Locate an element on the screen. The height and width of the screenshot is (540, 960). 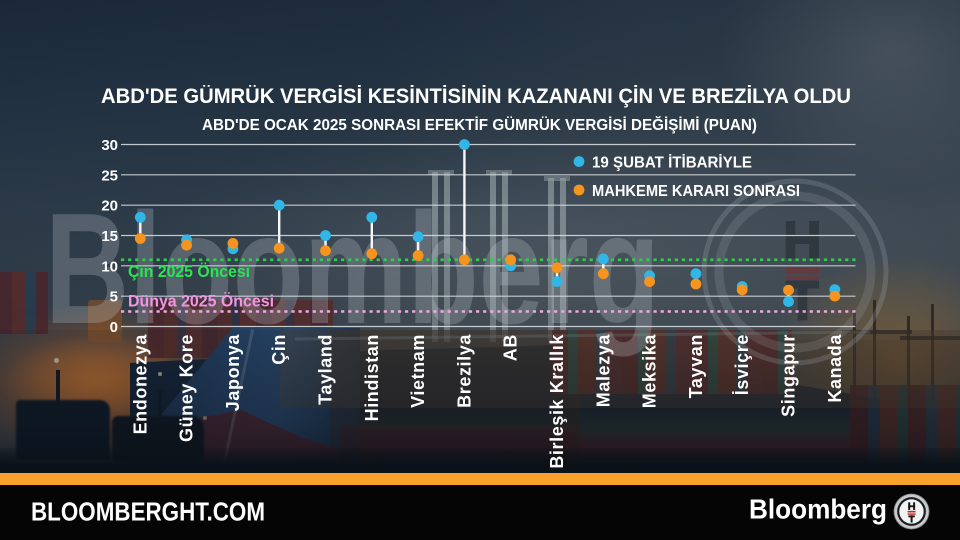
svg-text: Singapur is located at coordinates (789, 375).